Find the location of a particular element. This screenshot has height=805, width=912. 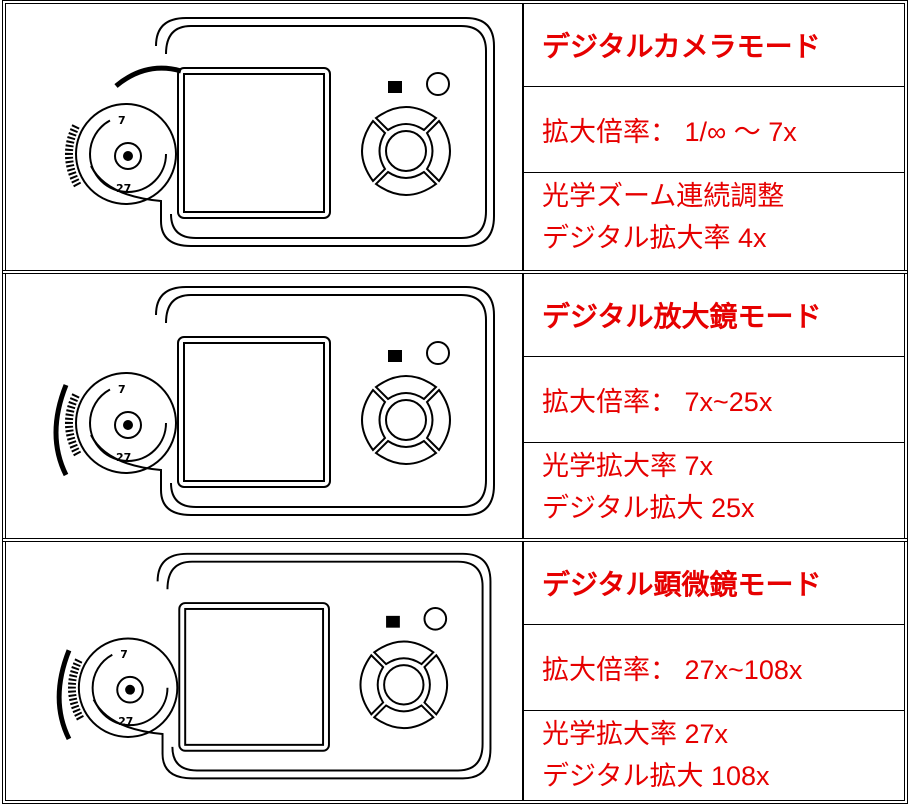

mode-title: デジタル放大鏡モード is located at coordinates (682, 316).